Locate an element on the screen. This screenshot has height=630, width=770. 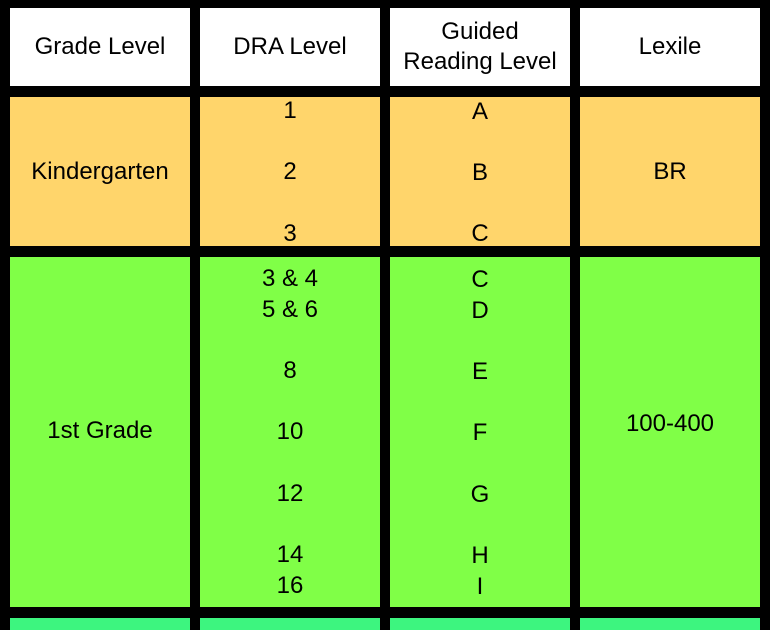
next-row-guided-cell is located at coordinates (480, 624).